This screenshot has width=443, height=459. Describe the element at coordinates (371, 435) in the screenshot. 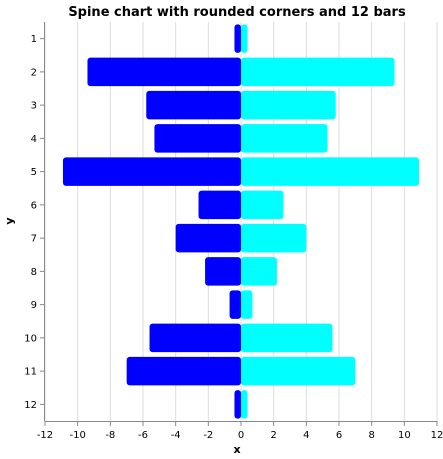

I see `x-tick-label: 8` at that location.